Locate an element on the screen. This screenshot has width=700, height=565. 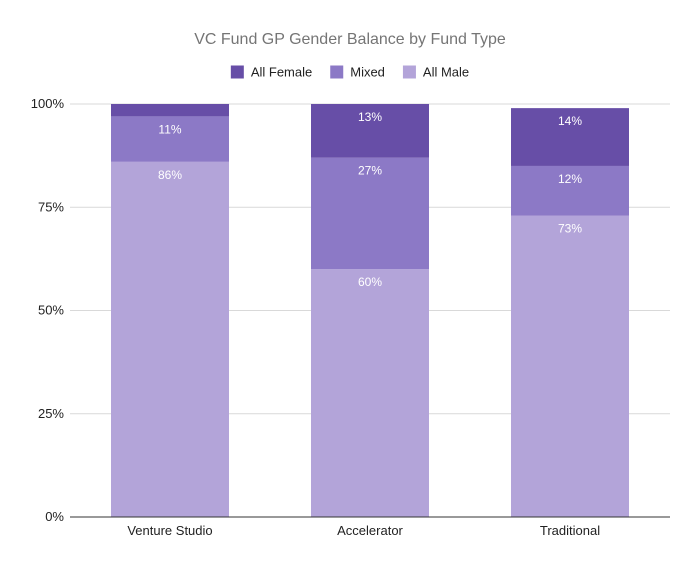
bar-accelerator-mixed is located at coordinates (370, 213).